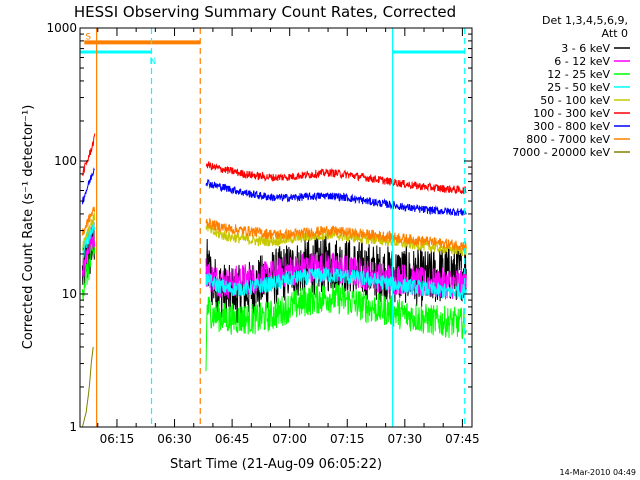 The width and height of the screenshot is (640, 480). Describe the element at coordinates (88, 37) in the screenshot. I see `flag-label-S: S` at that location.